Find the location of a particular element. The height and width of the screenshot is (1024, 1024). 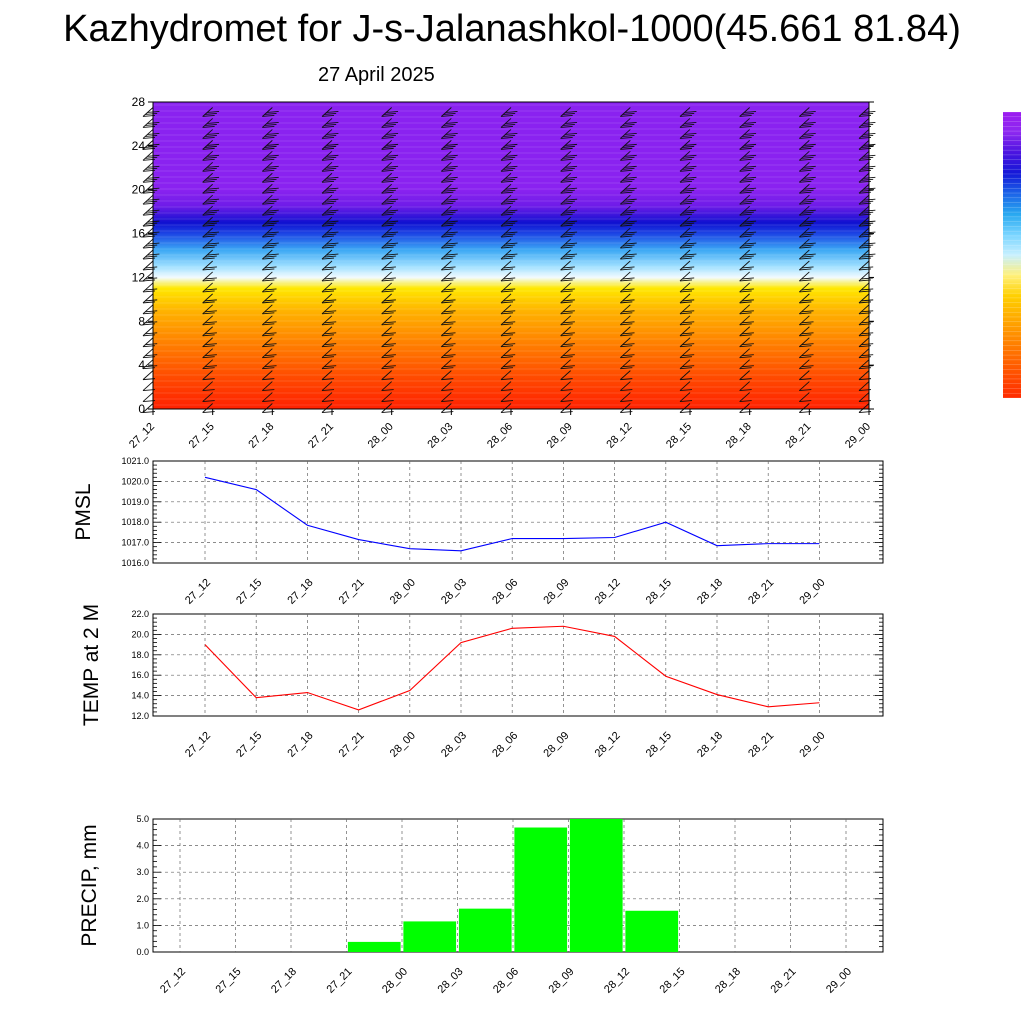

x-tick-label: 28_03 is located at coordinates (454, 745).